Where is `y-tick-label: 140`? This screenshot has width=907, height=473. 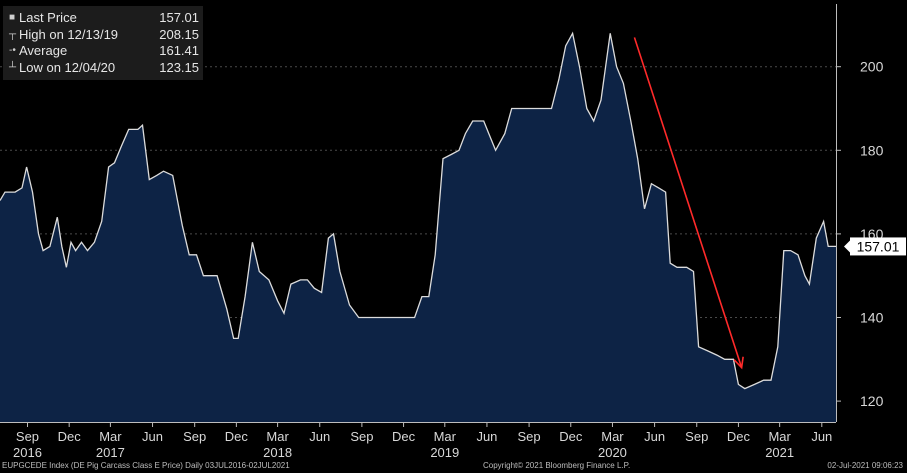 y-tick-label: 140 is located at coordinates (872, 318).